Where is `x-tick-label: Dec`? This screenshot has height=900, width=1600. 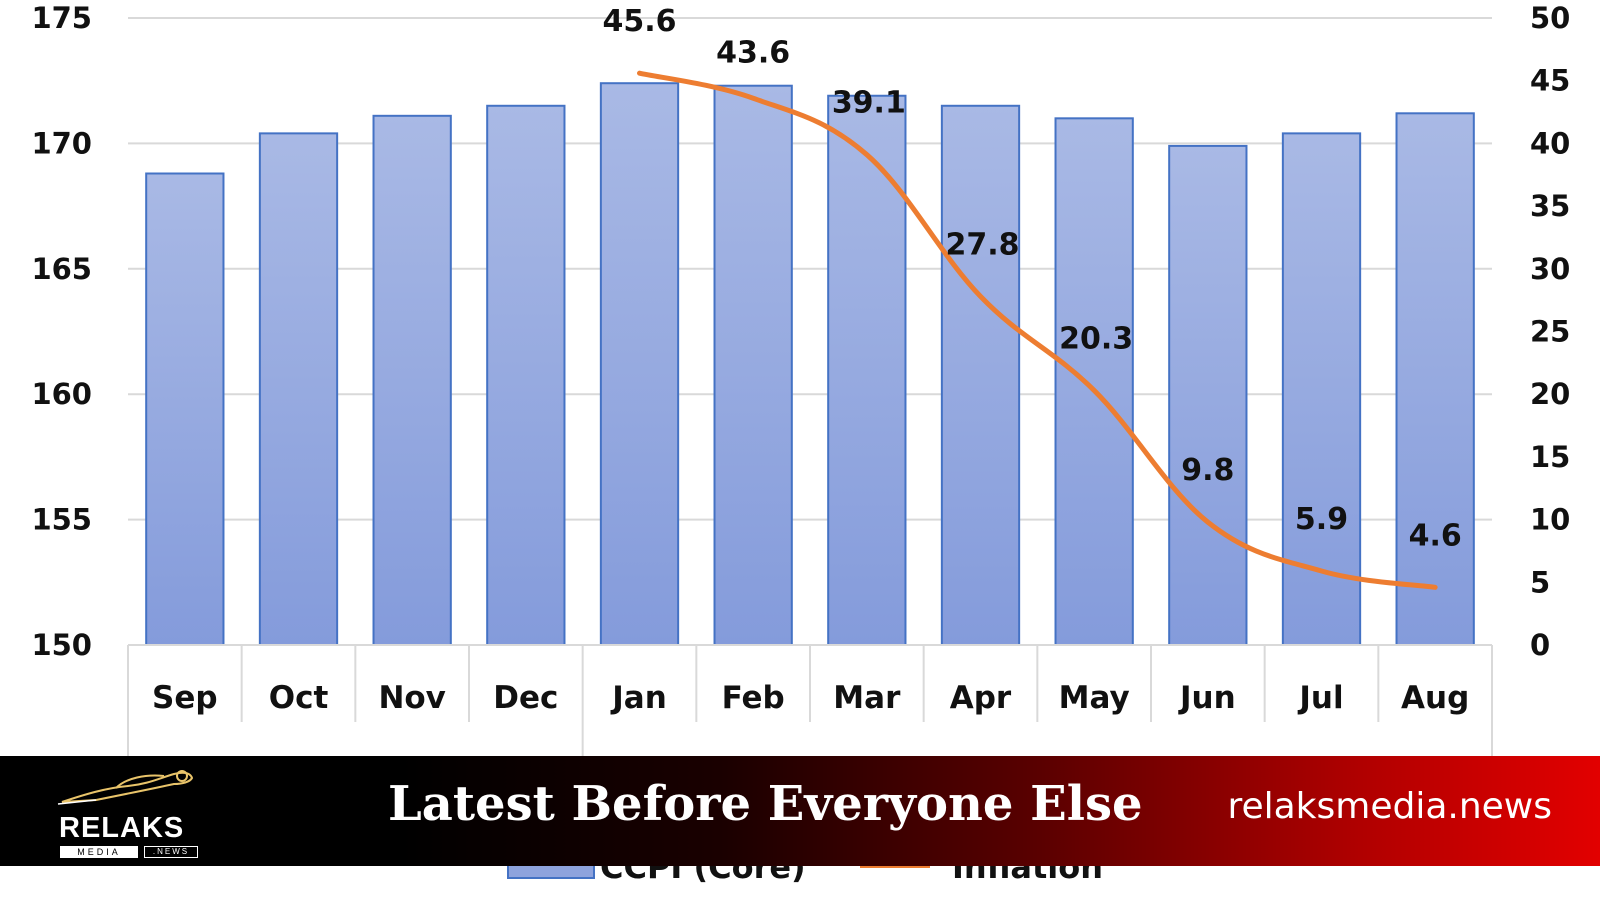
x-tick-label: Dec is located at coordinates (525, 698).